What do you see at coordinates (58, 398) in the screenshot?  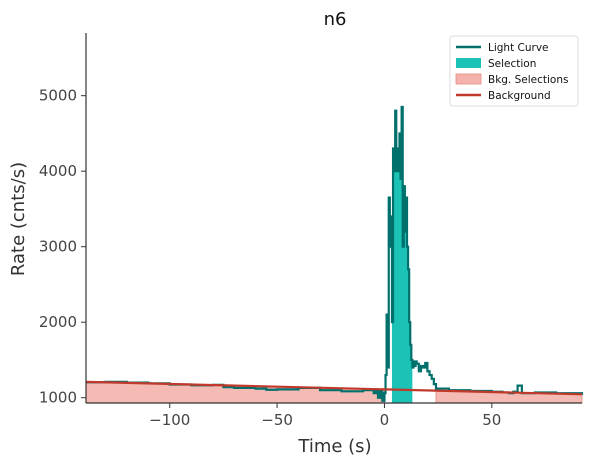 I see `y-tick-label: 1000` at bounding box center [58, 398].